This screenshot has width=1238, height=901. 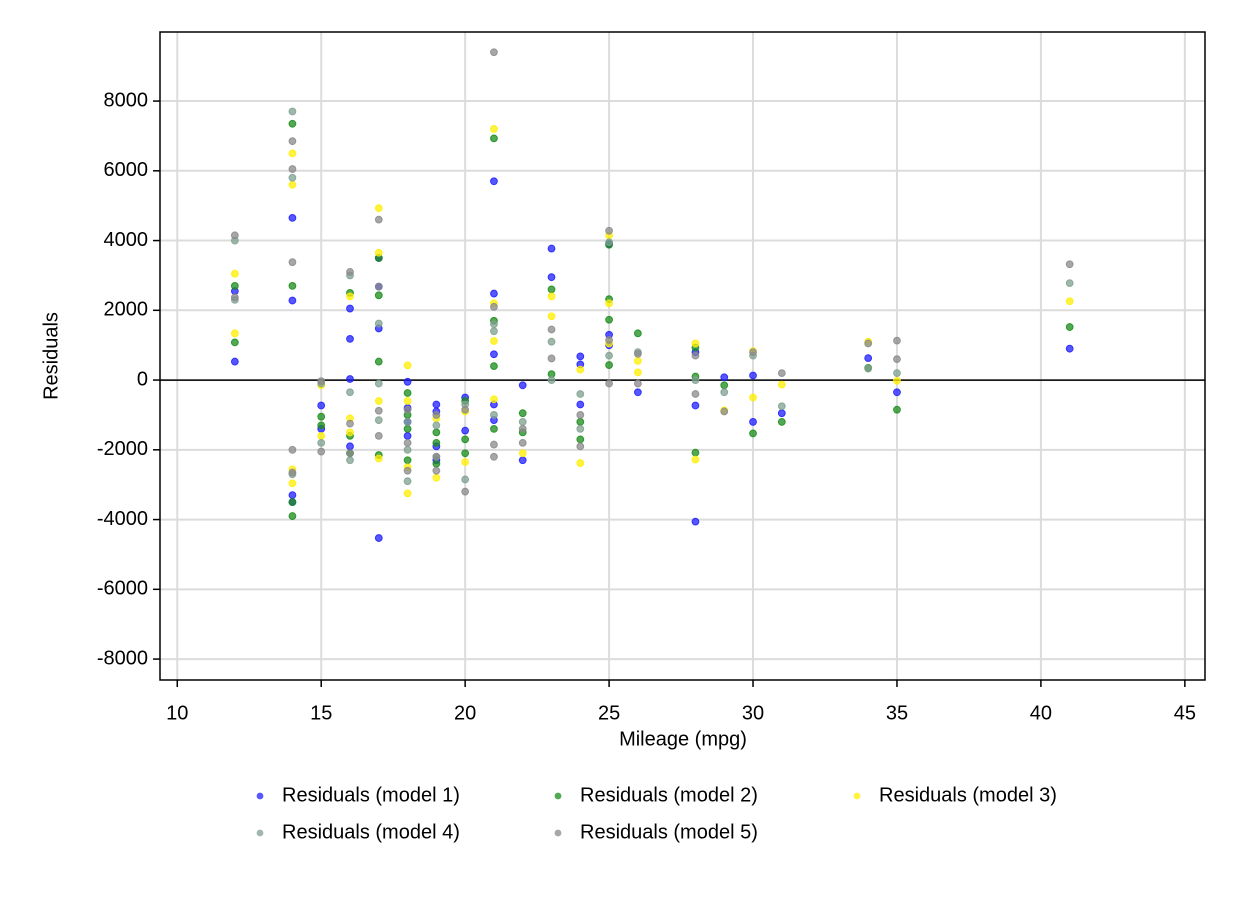 What do you see at coordinates (669, 795) in the screenshot?
I see `legend-label: Residuals (model 2)` at bounding box center [669, 795].